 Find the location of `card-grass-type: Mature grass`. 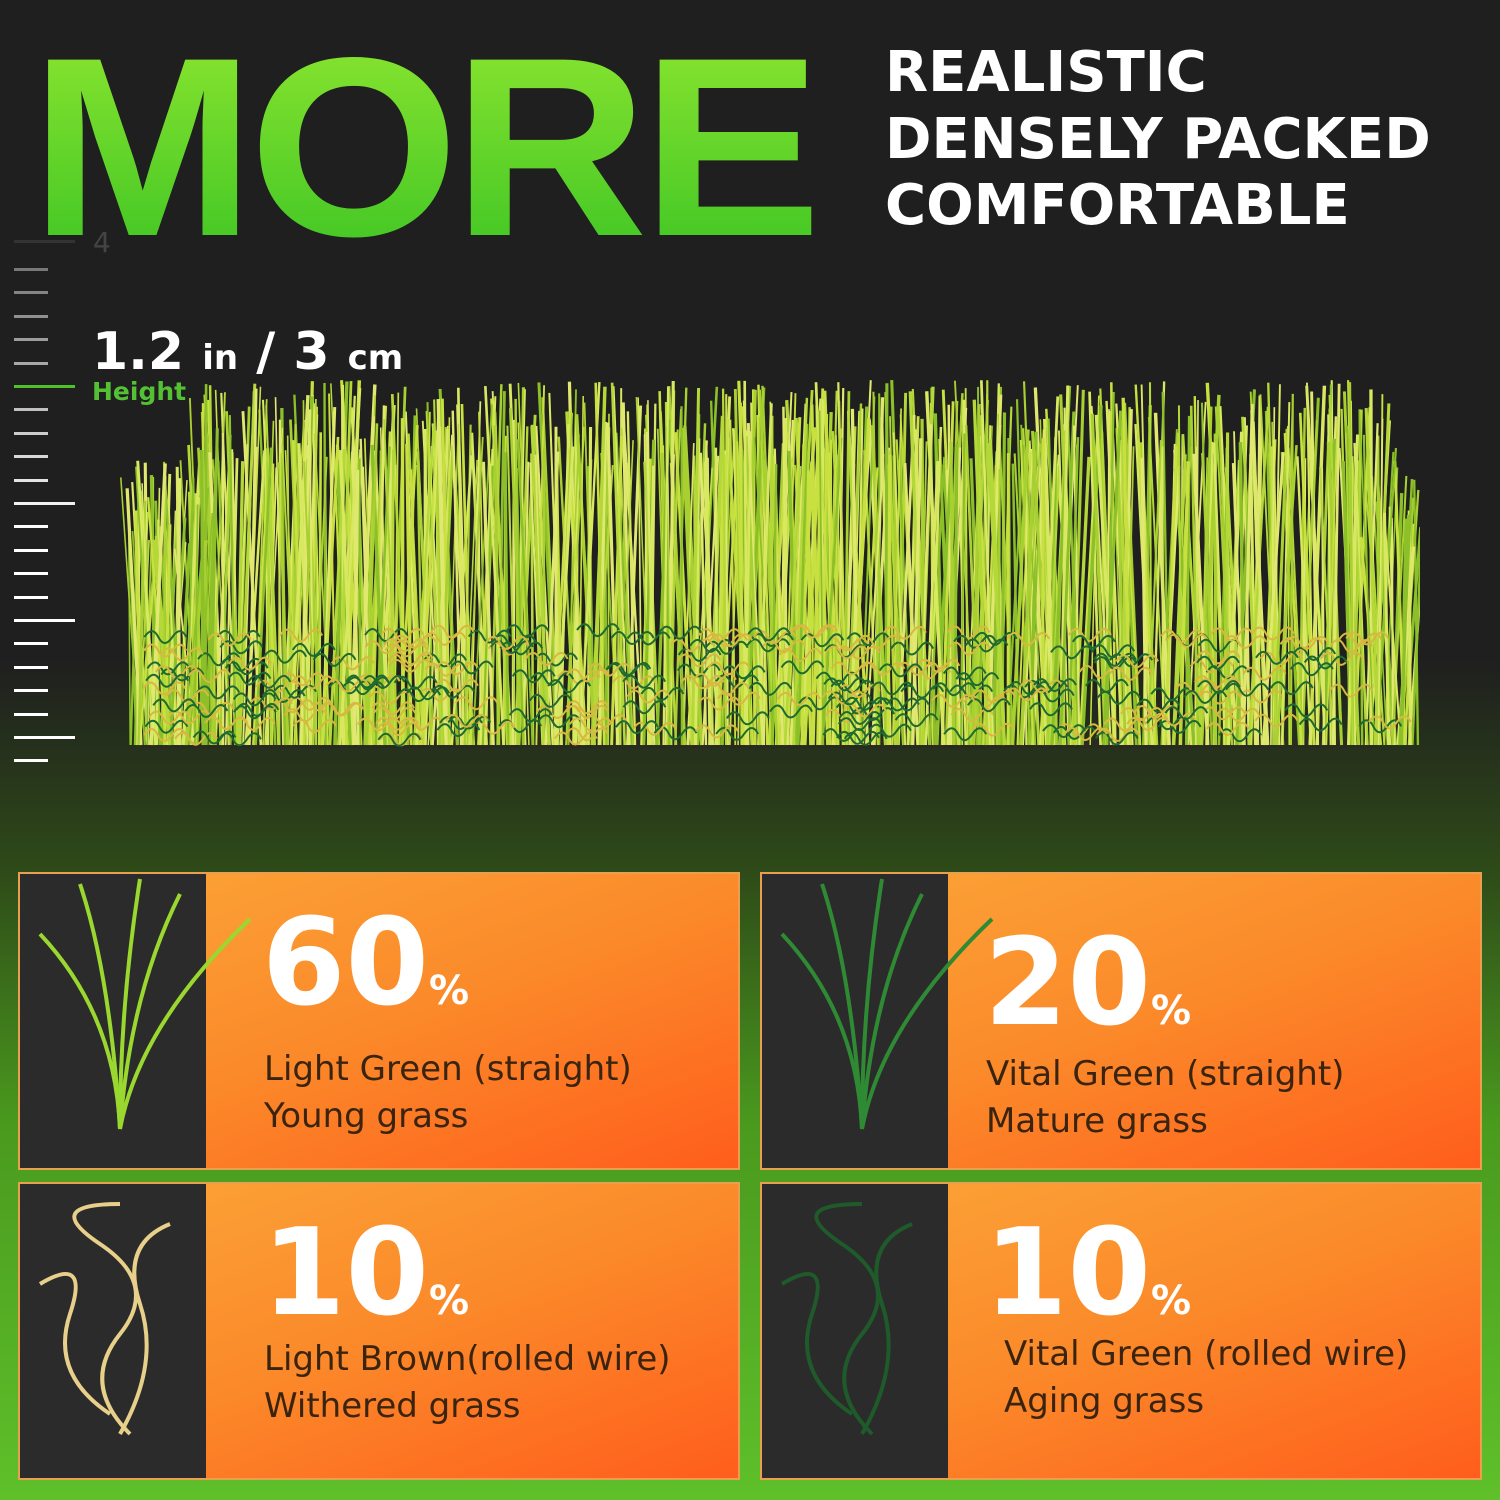

card-grass-type: Mature grass is located at coordinates (1097, 1121).